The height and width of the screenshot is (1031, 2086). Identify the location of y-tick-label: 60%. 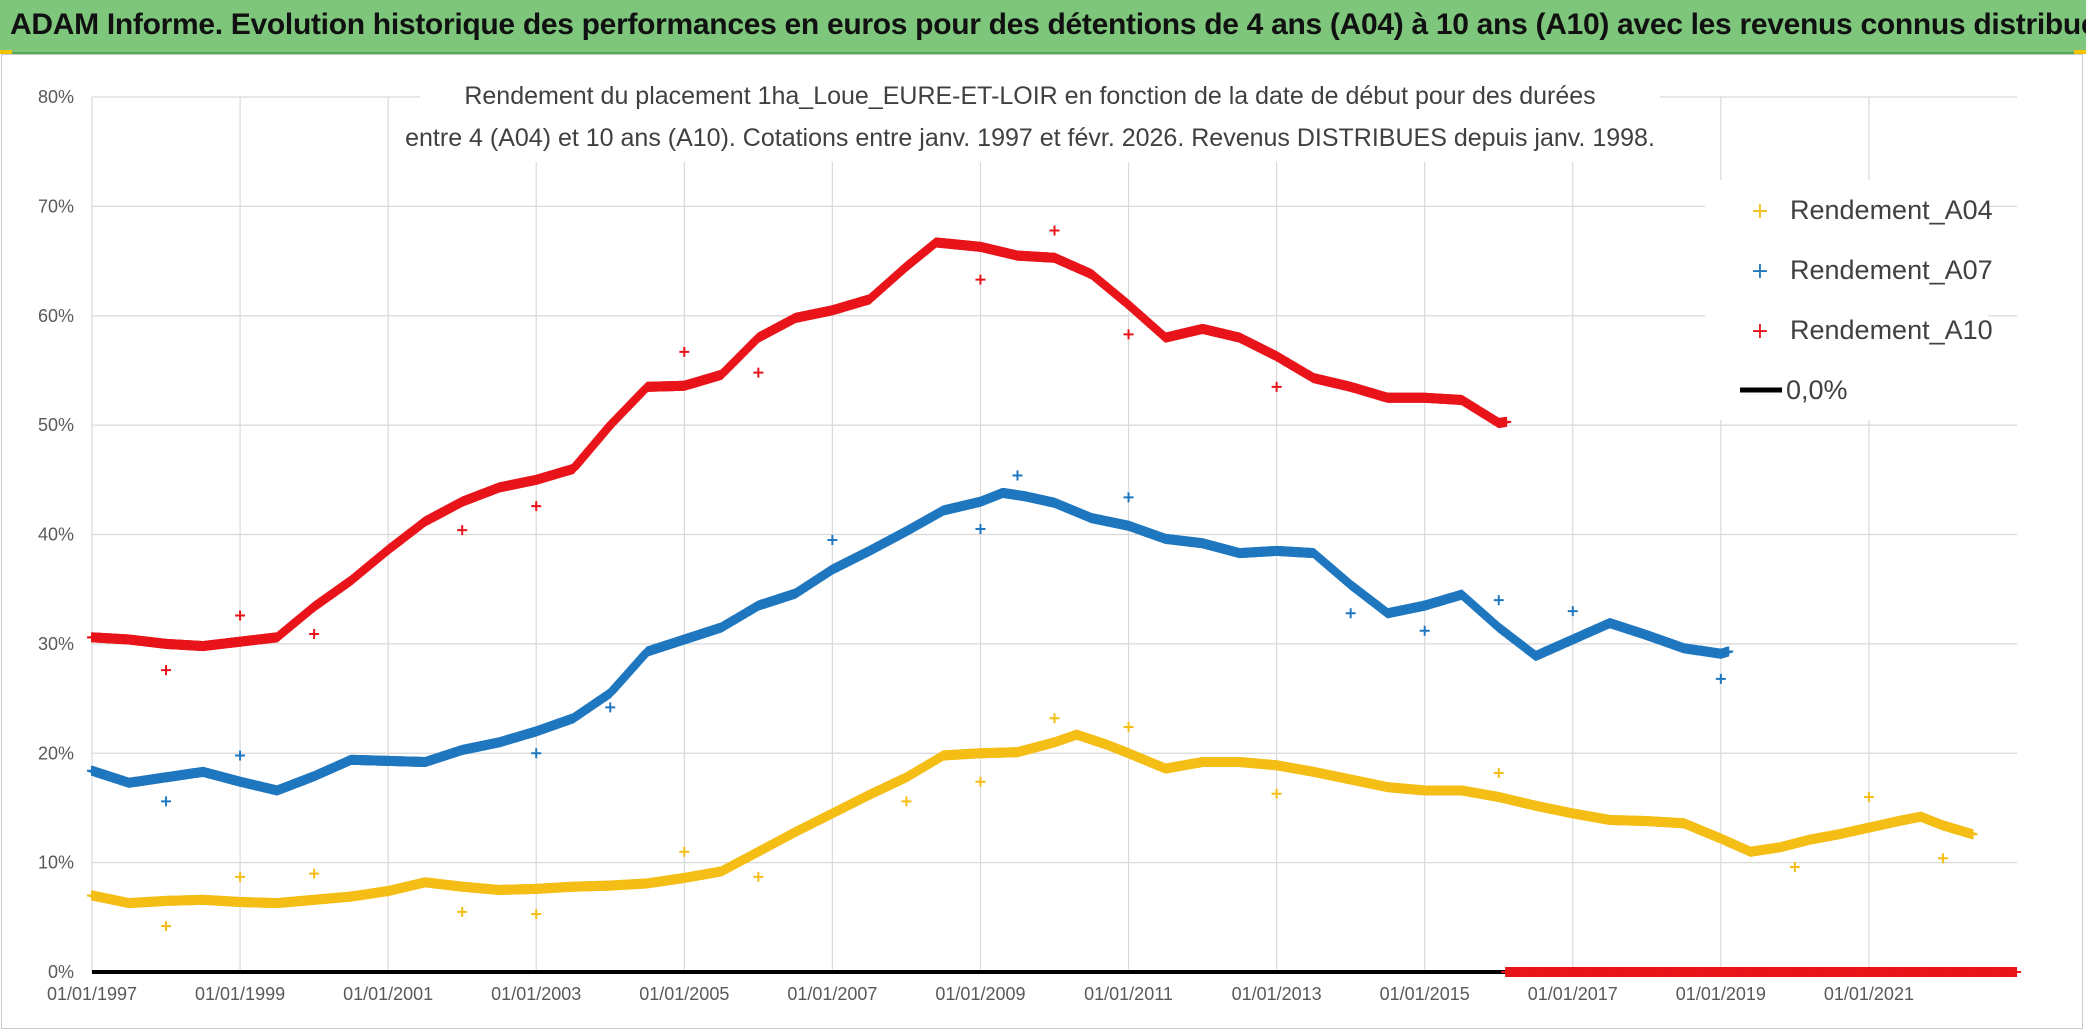
(56, 316).